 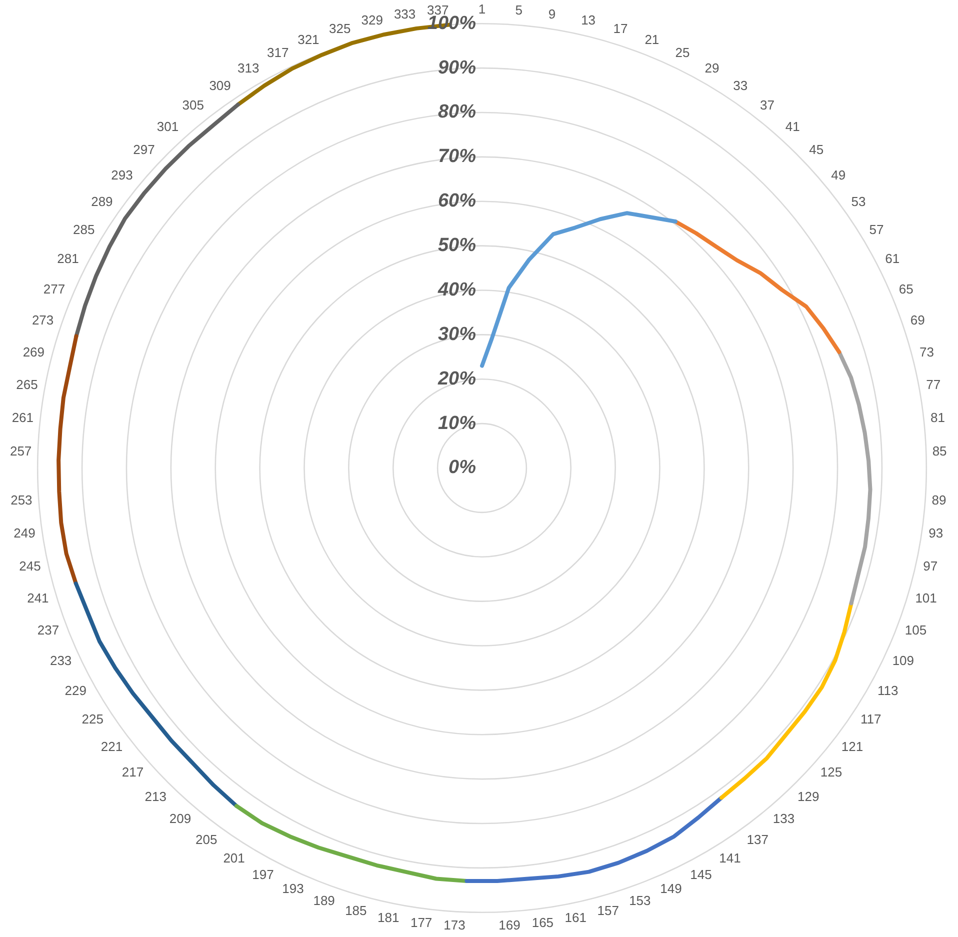 What do you see at coordinates (457, 245) in the screenshot?
I see `y-tick-label: 50%` at bounding box center [457, 245].